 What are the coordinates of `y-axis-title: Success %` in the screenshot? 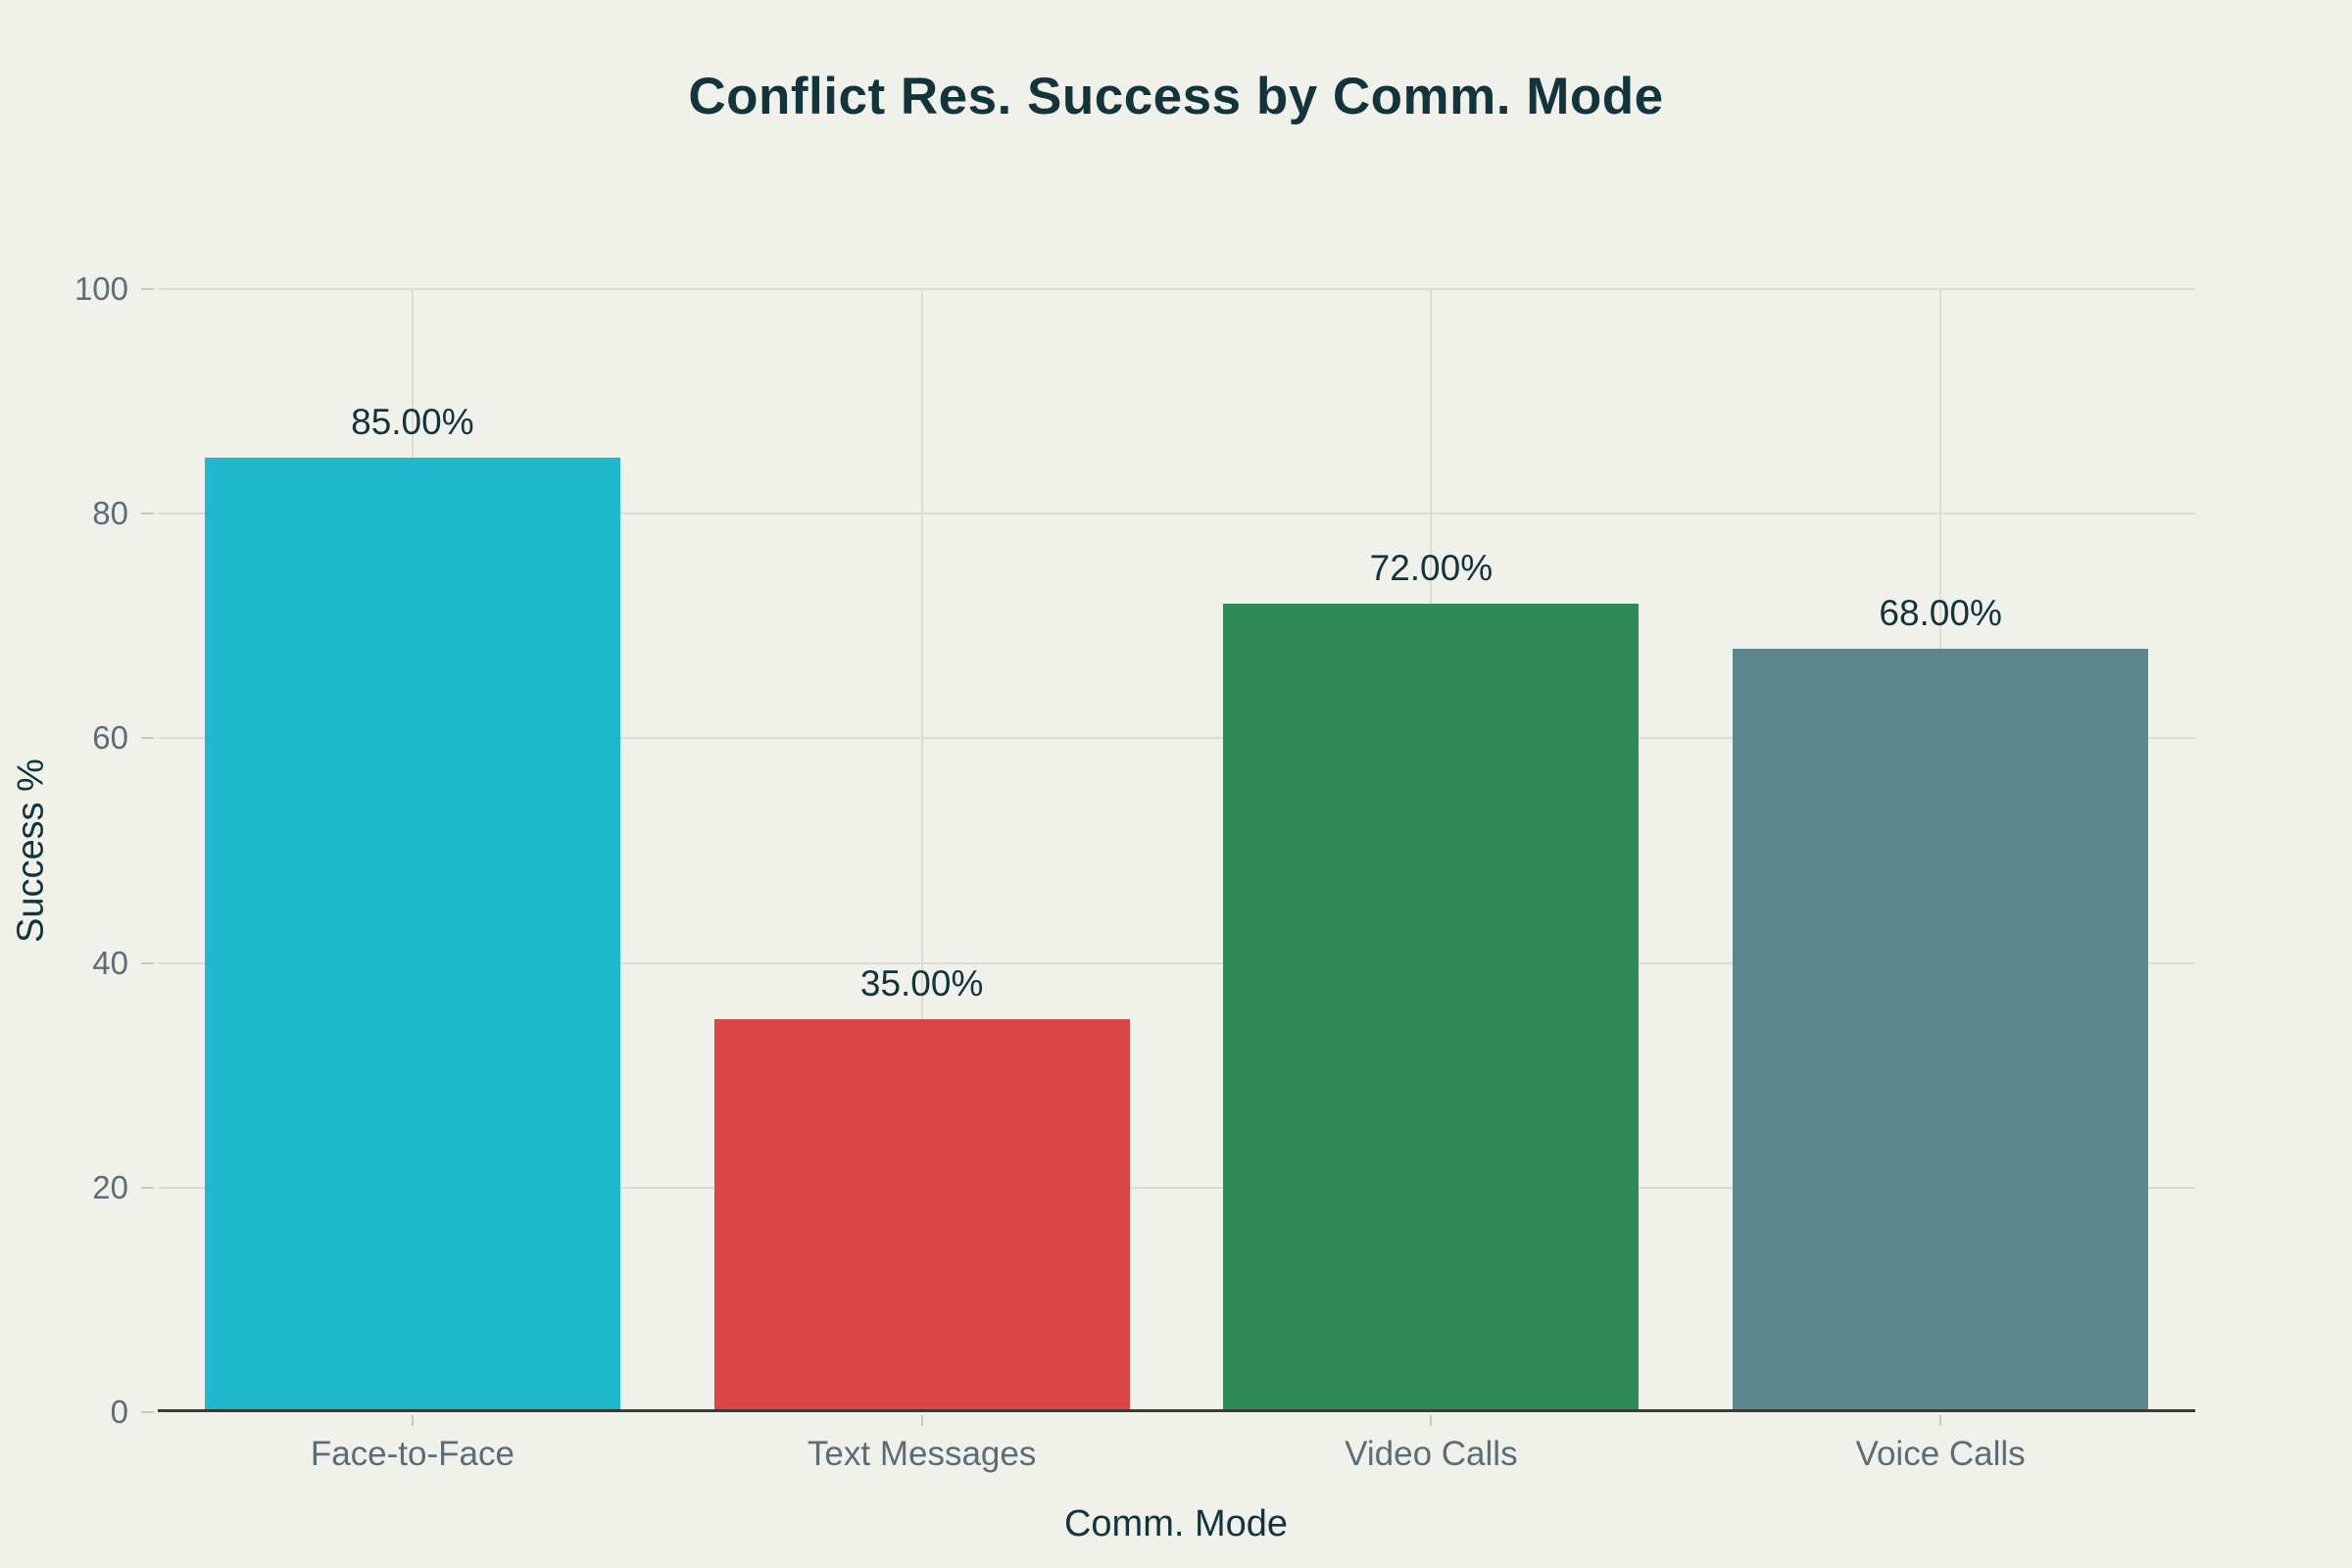 It's located at (31, 851).